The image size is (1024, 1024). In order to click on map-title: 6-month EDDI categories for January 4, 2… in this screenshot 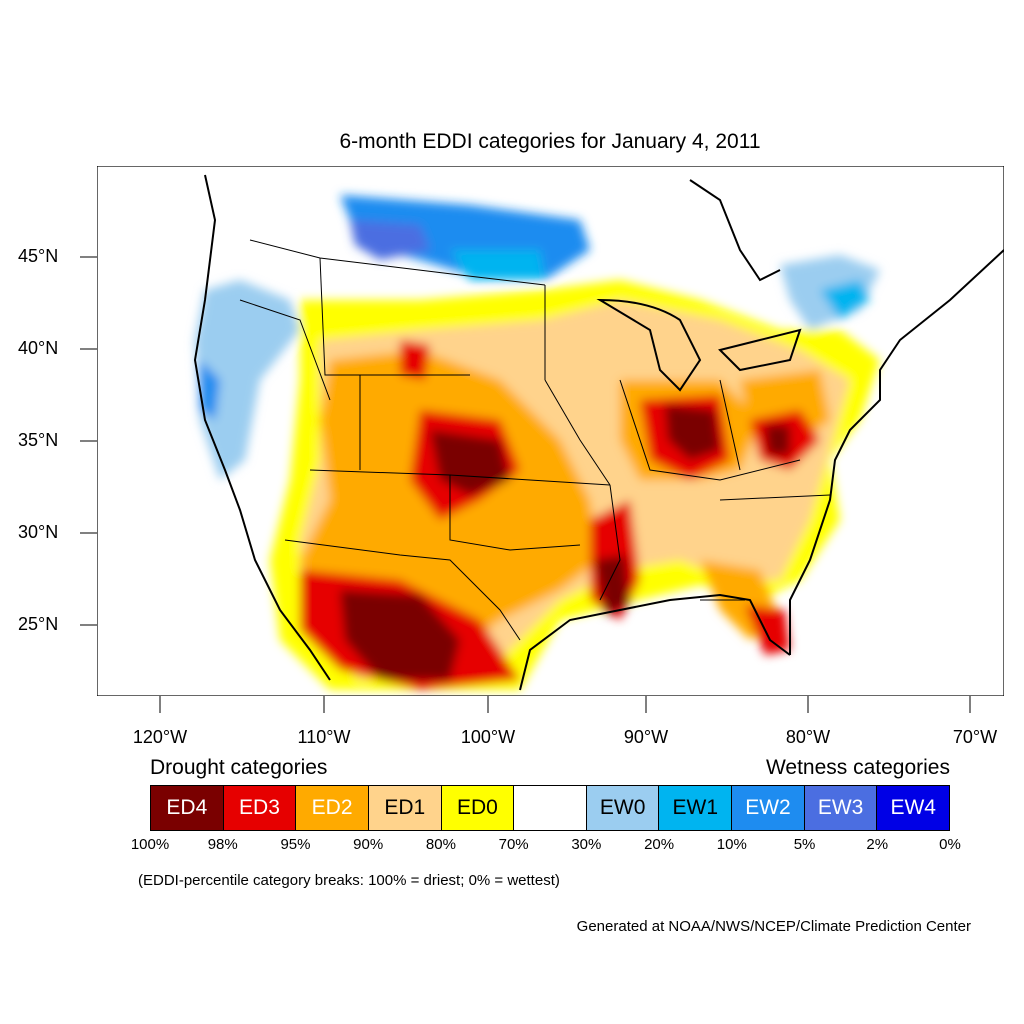, I will do `click(550, 141)`.